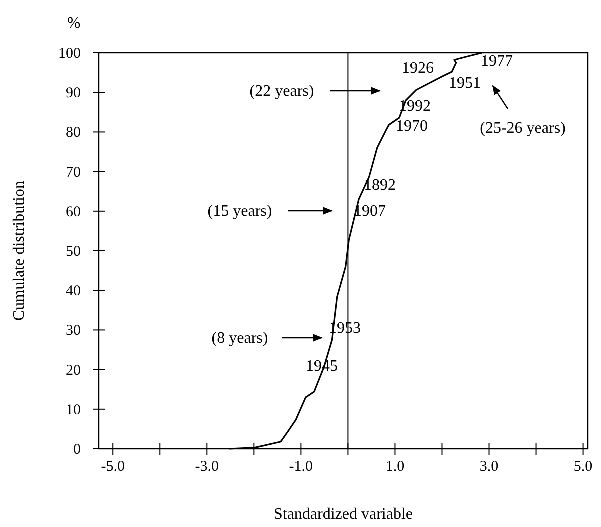 The width and height of the screenshot is (601, 527). What do you see at coordinates (380, 185) in the screenshot?
I see `annotation: 1892` at bounding box center [380, 185].